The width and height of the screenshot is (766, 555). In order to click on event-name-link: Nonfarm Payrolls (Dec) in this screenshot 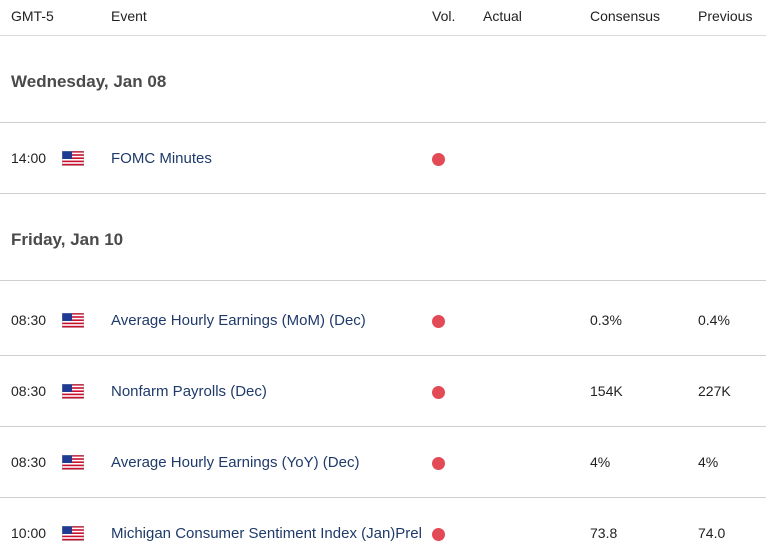, I will do `click(189, 391)`.